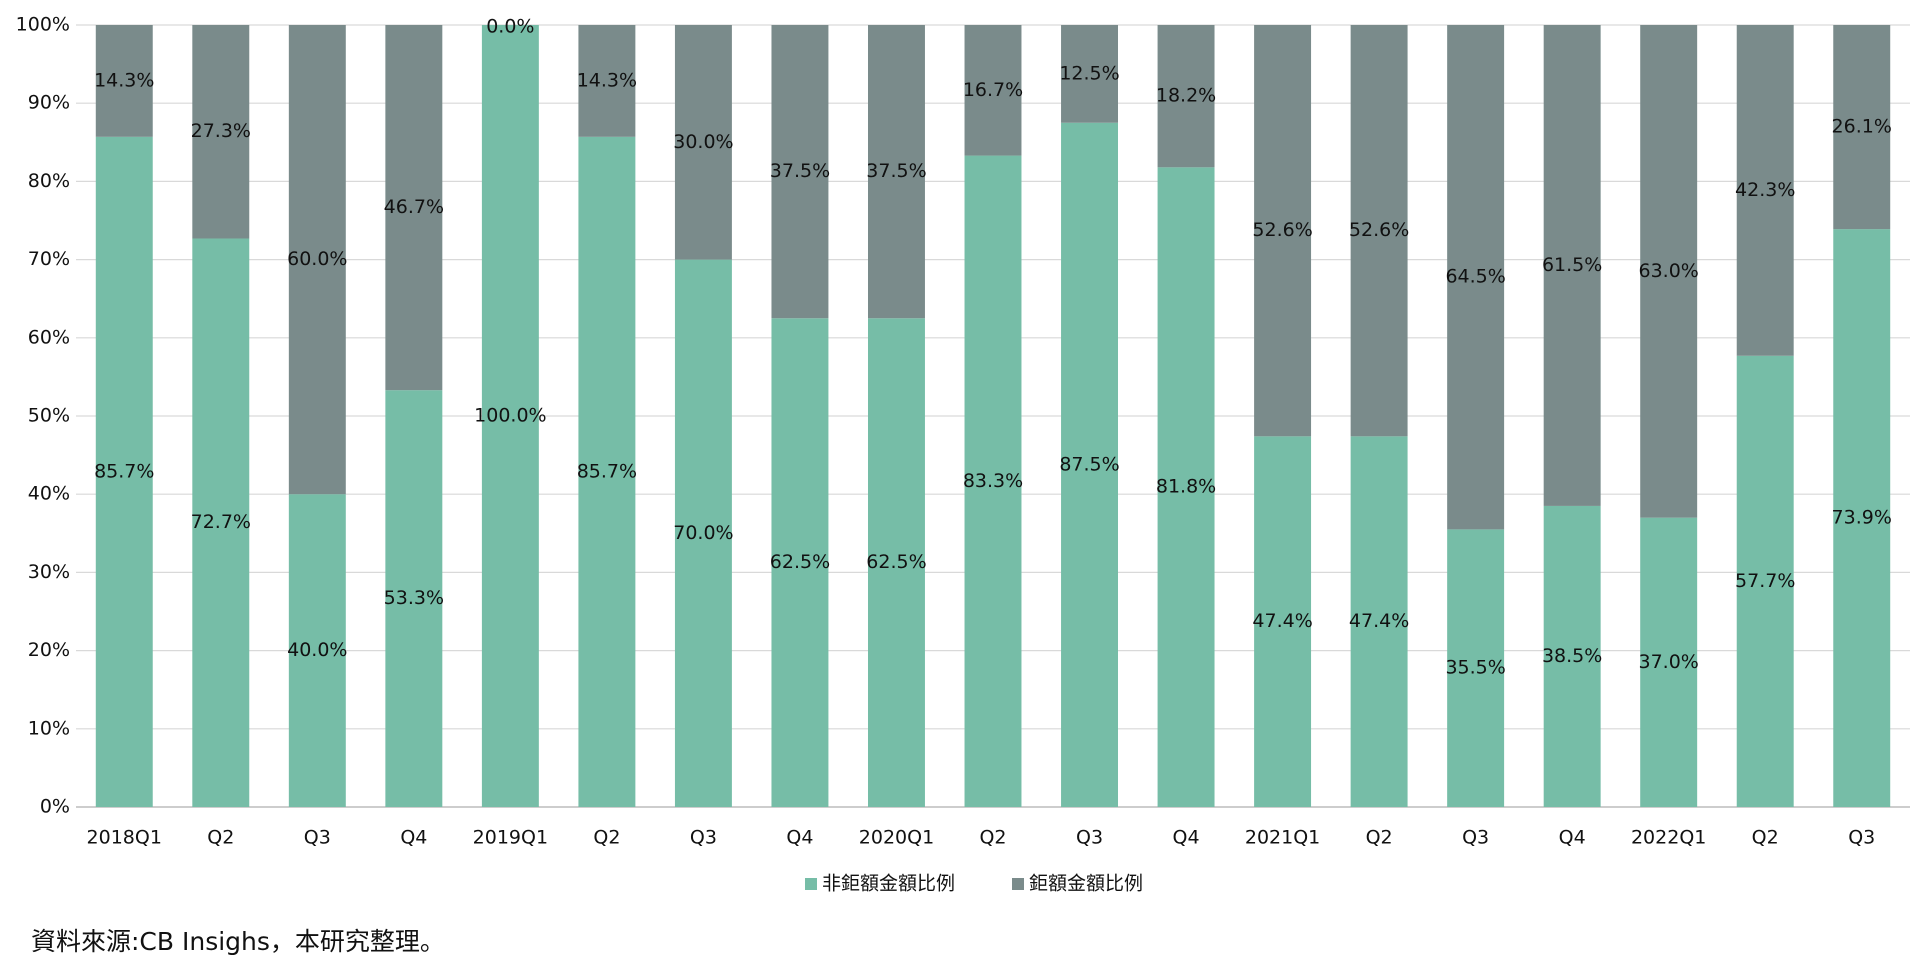  I want to click on data-label: 63.0%, so click(1669, 271).